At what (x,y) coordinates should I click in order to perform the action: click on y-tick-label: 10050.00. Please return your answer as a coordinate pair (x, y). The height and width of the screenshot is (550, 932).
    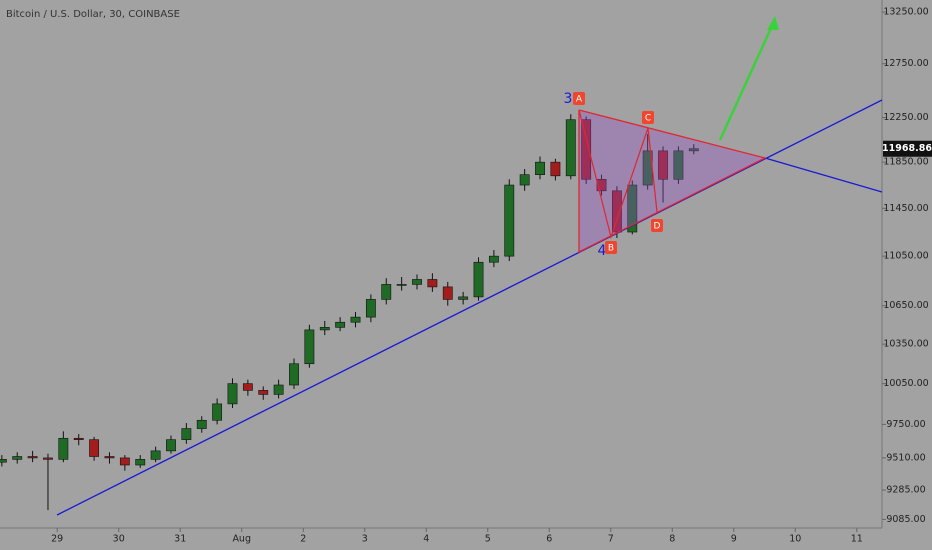
    Looking at the image, I should click on (905, 383).